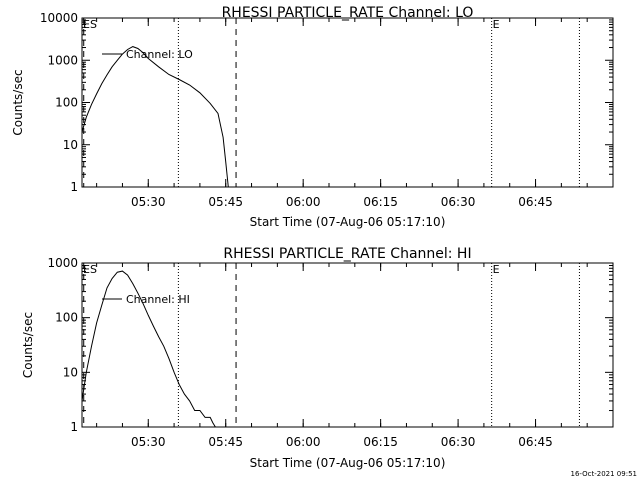 This screenshot has height=480, width=640. Describe the element at coordinates (159, 54) in the screenshot. I see `legend-label: Channel: LO` at that location.